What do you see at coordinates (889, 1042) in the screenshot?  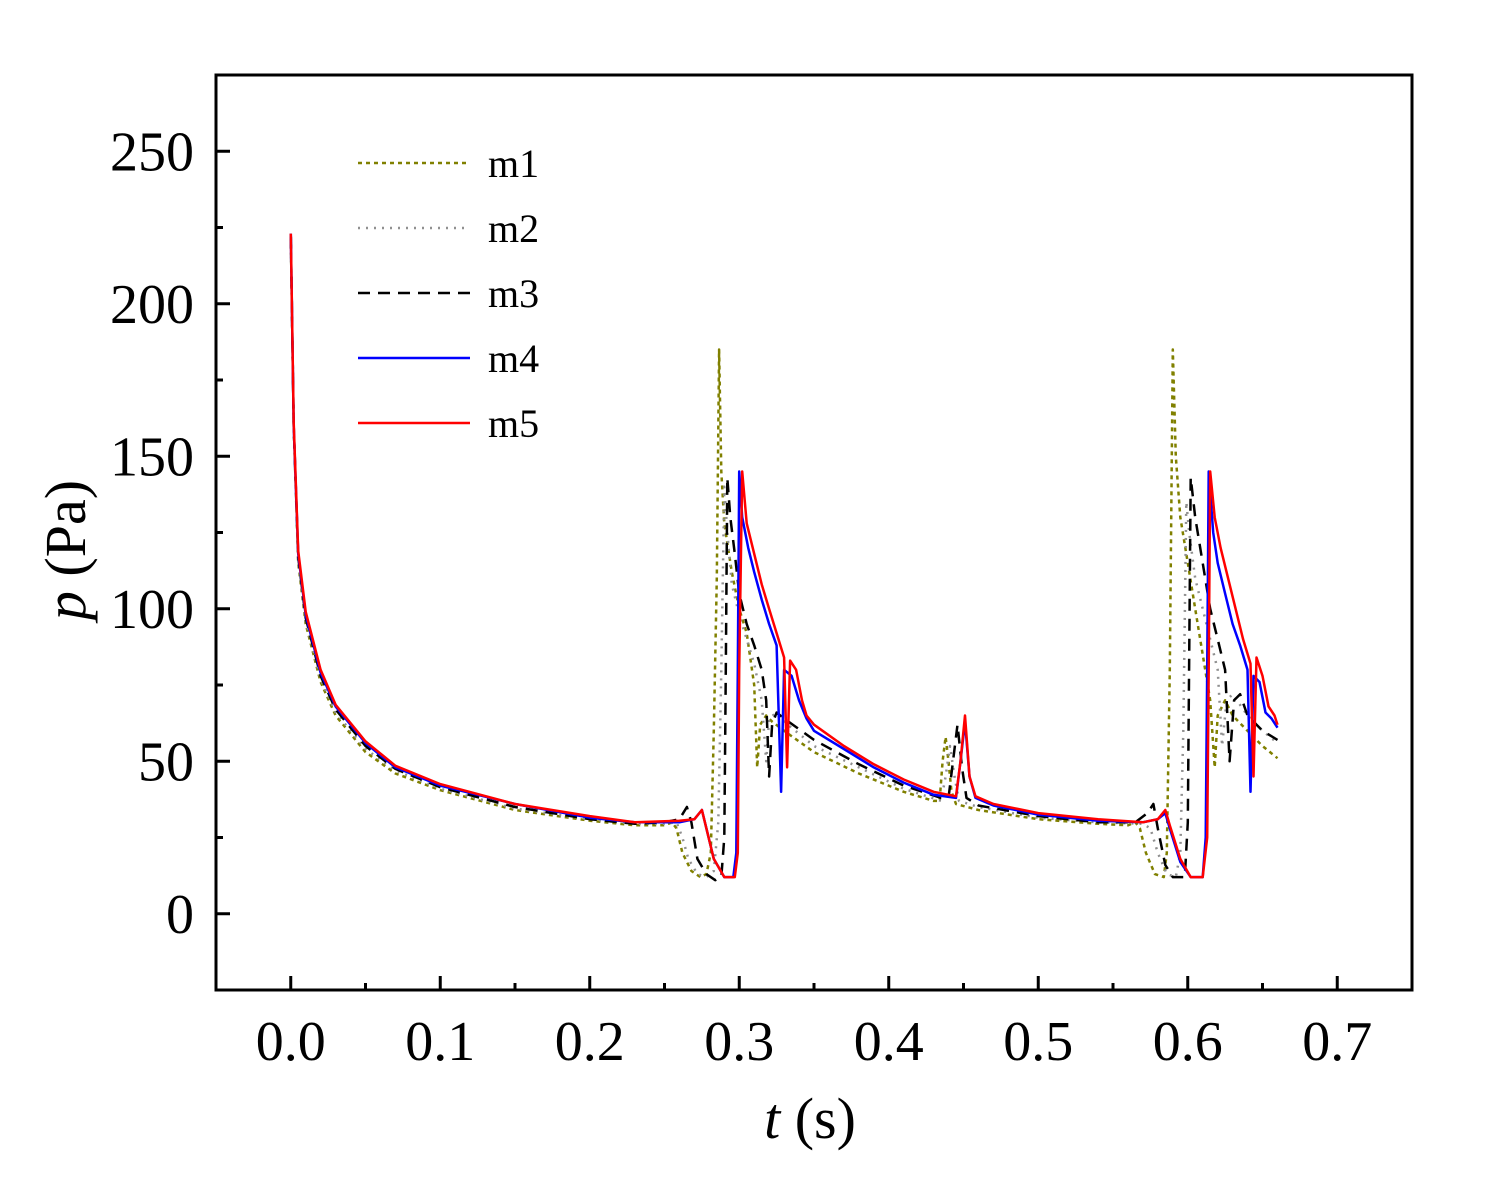 I see `x-tick-label: 0.4` at bounding box center [889, 1042].